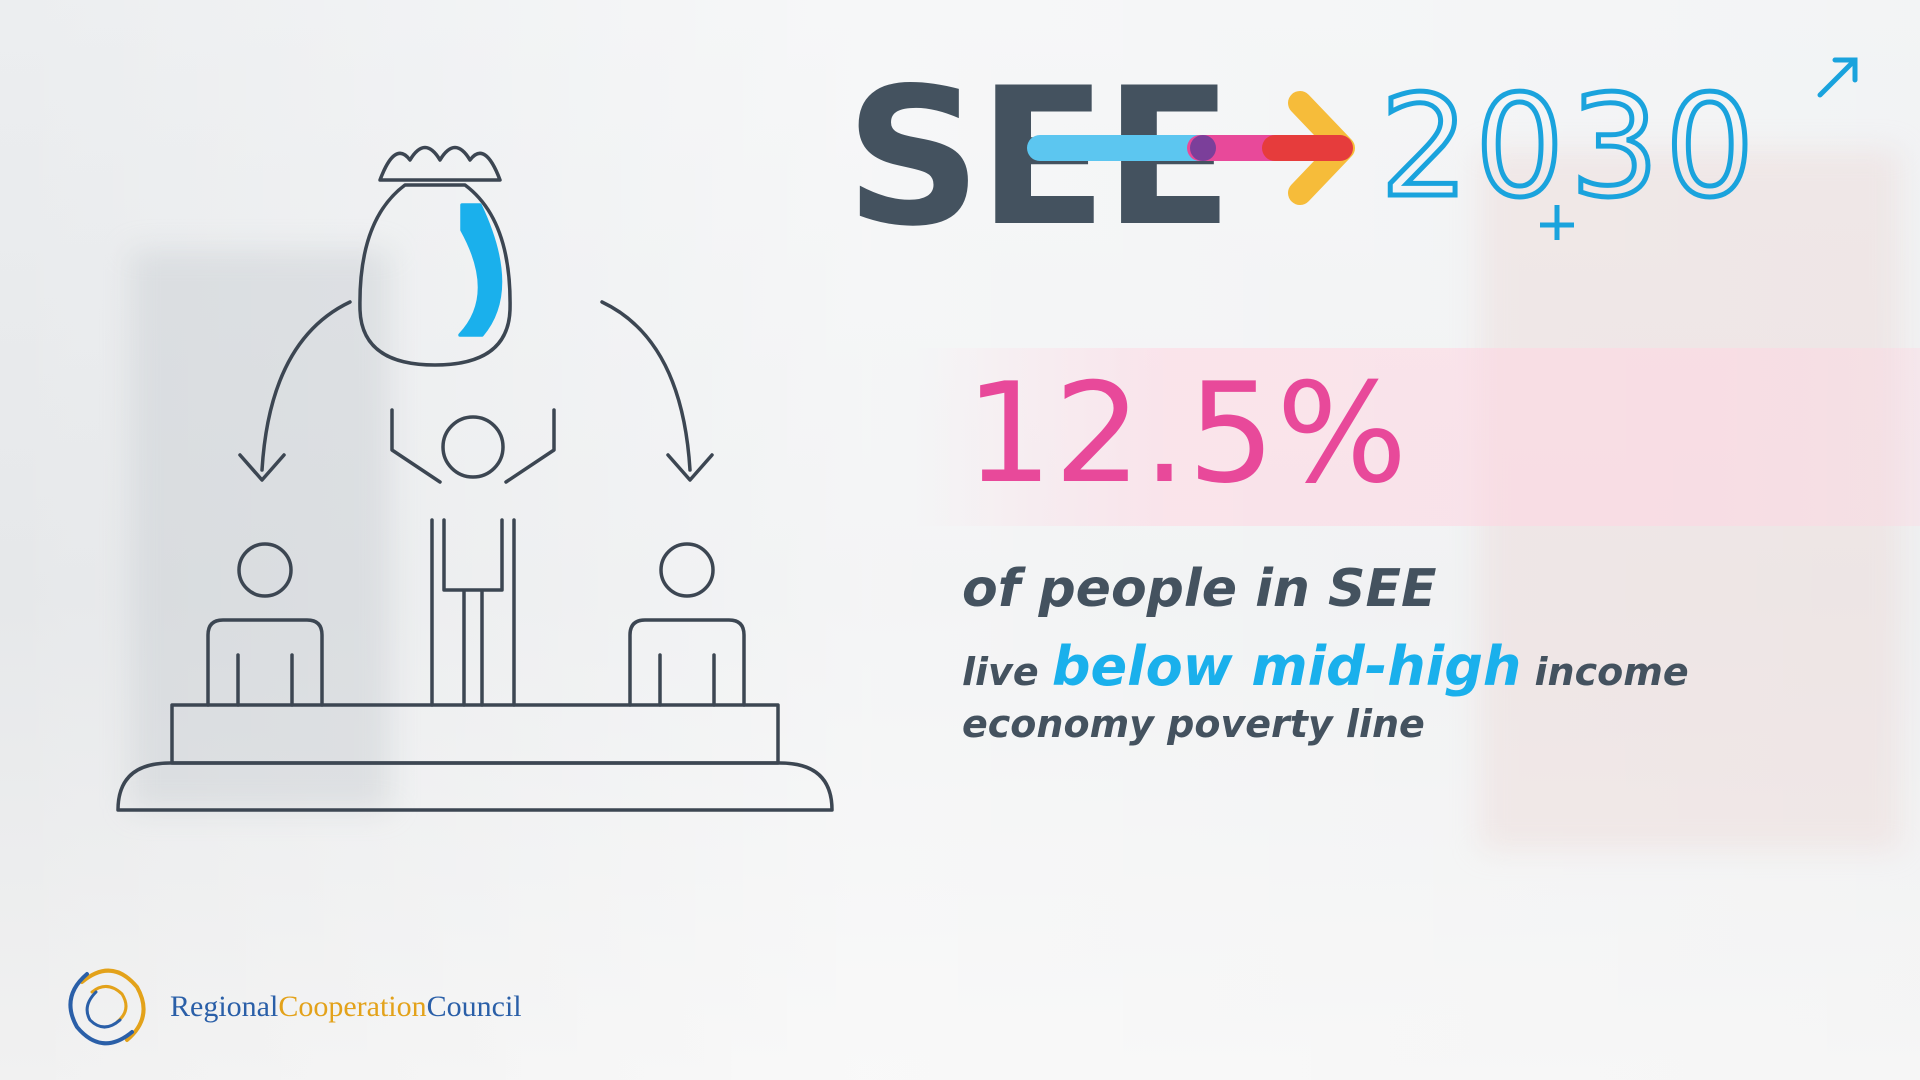  I want to click on venus-symbol-icon, so click(1557, 222).